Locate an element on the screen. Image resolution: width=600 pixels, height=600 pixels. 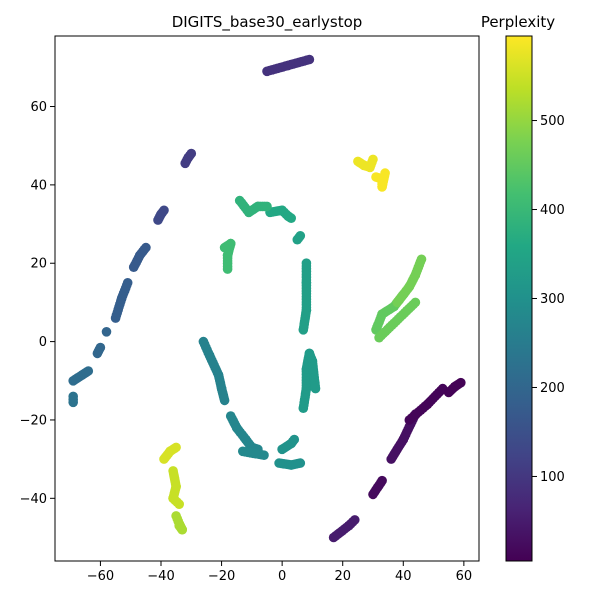
colorbar-label: Perplexity is located at coordinates (518, 22).